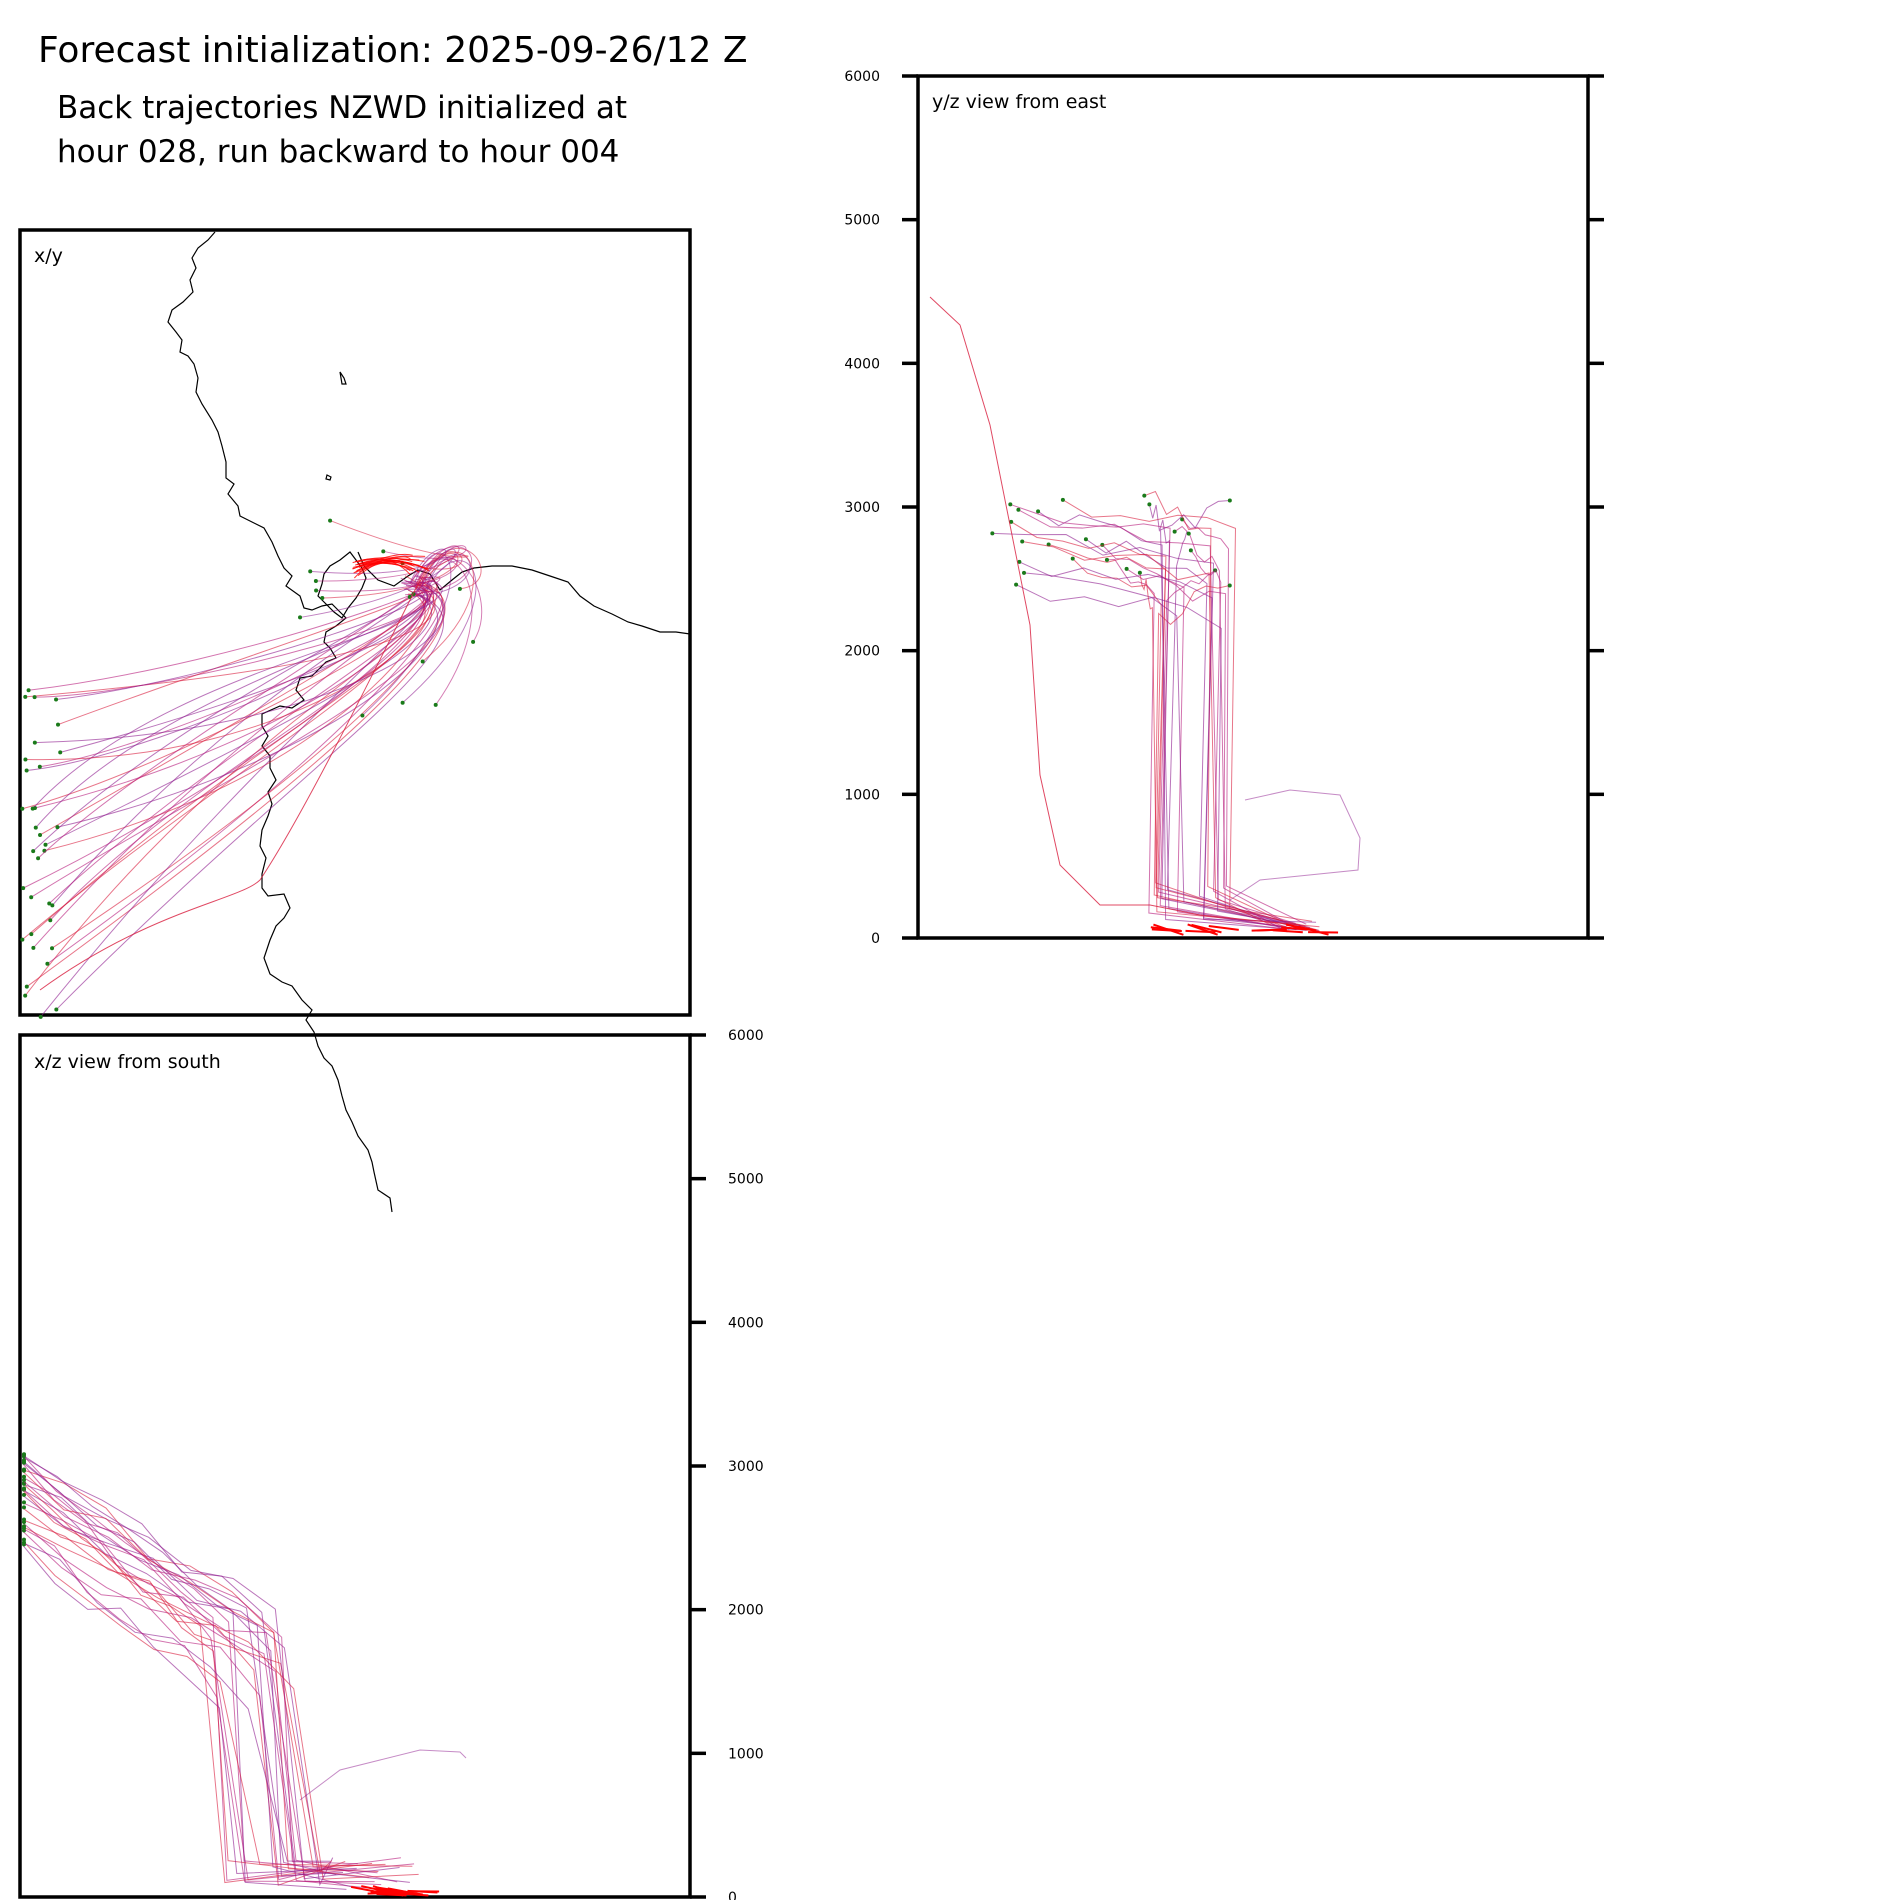  I want to click on y-tick-label: 1000, so click(746, 1754).